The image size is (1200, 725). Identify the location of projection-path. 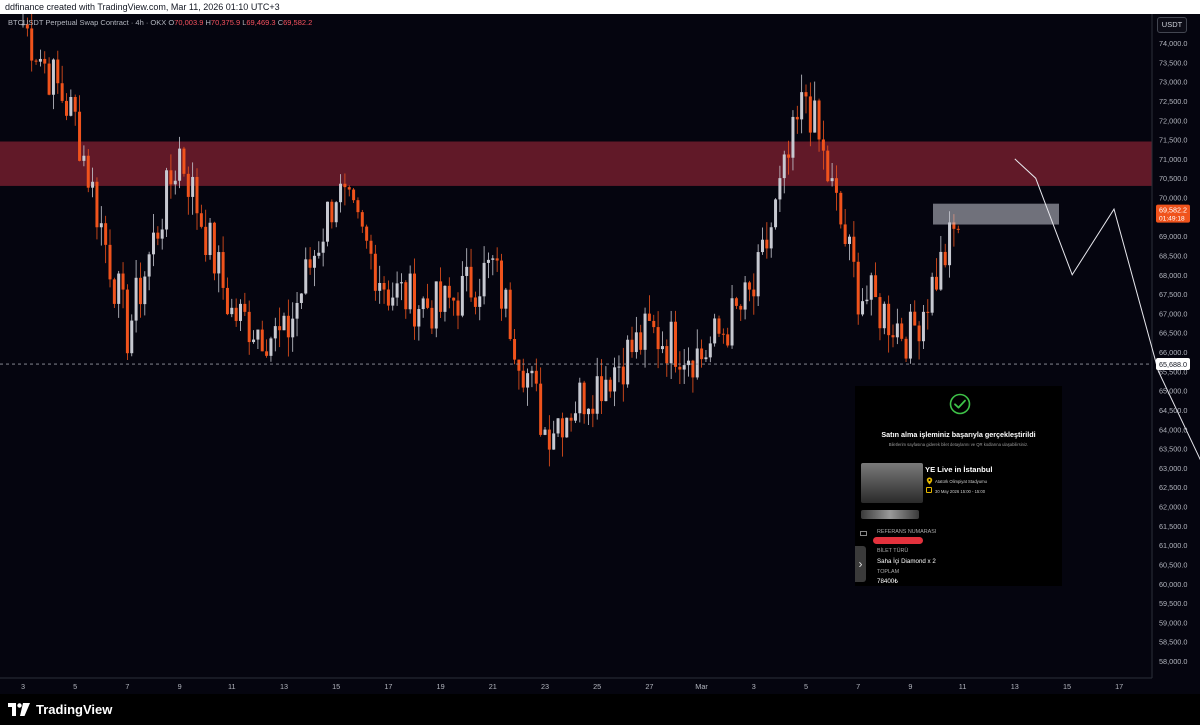
(1107, 336).